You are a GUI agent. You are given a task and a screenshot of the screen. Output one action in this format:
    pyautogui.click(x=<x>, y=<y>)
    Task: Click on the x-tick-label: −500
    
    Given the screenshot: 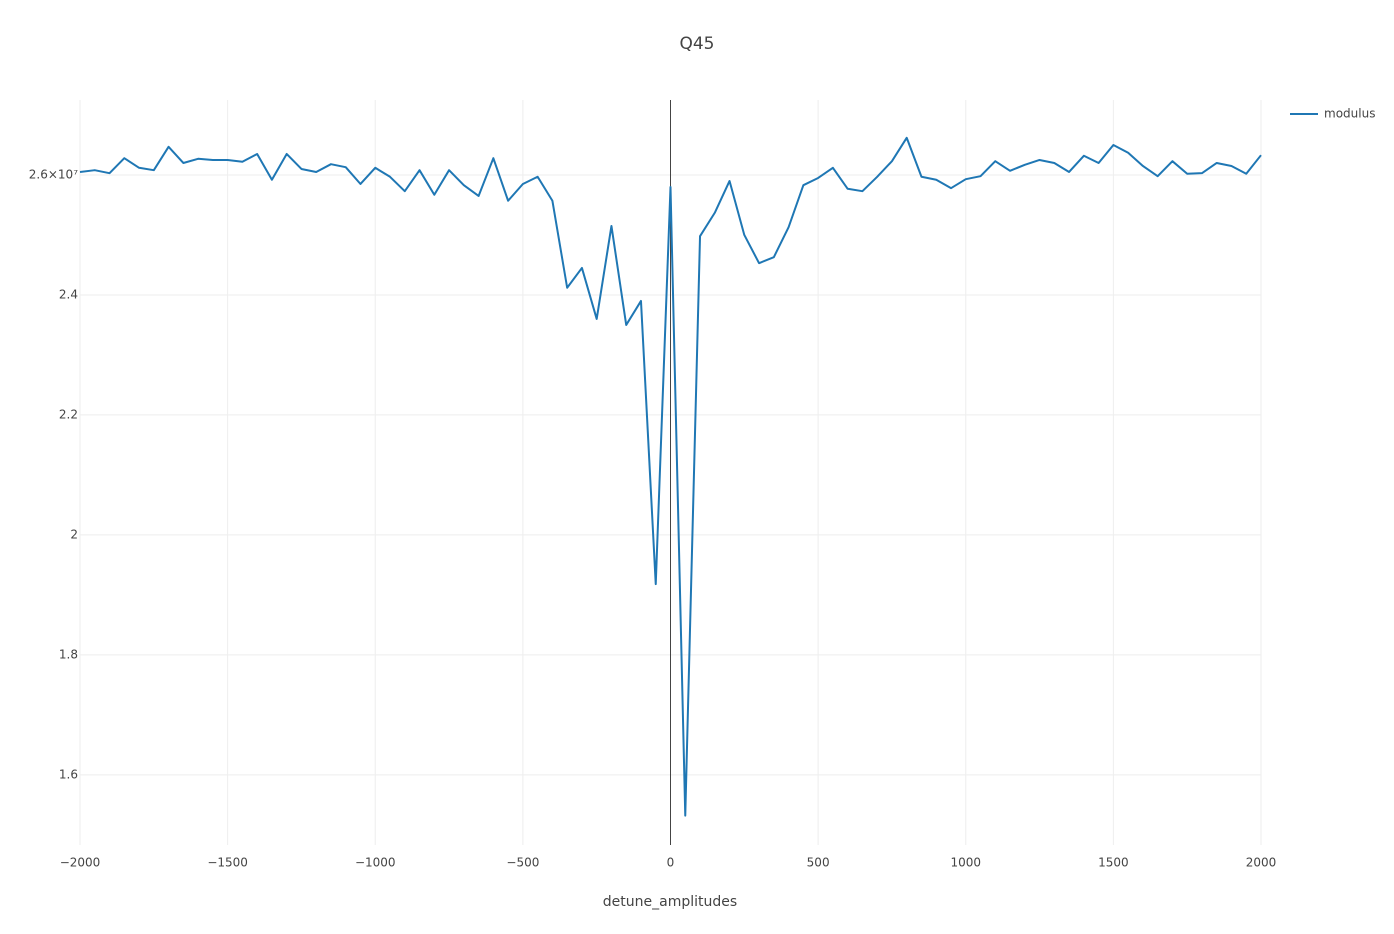 What is the action you would take?
    pyautogui.click(x=522, y=863)
    